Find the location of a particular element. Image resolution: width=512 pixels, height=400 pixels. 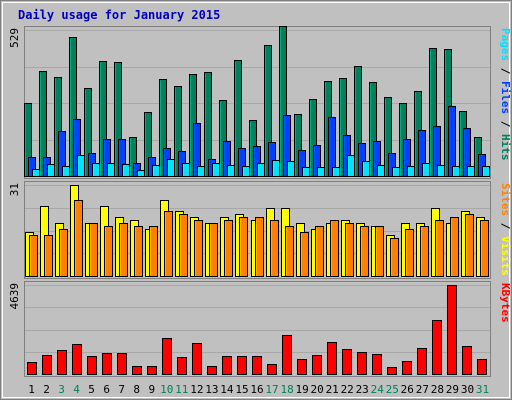

x-tick-label: 17 is located at coordinates (271, 389).